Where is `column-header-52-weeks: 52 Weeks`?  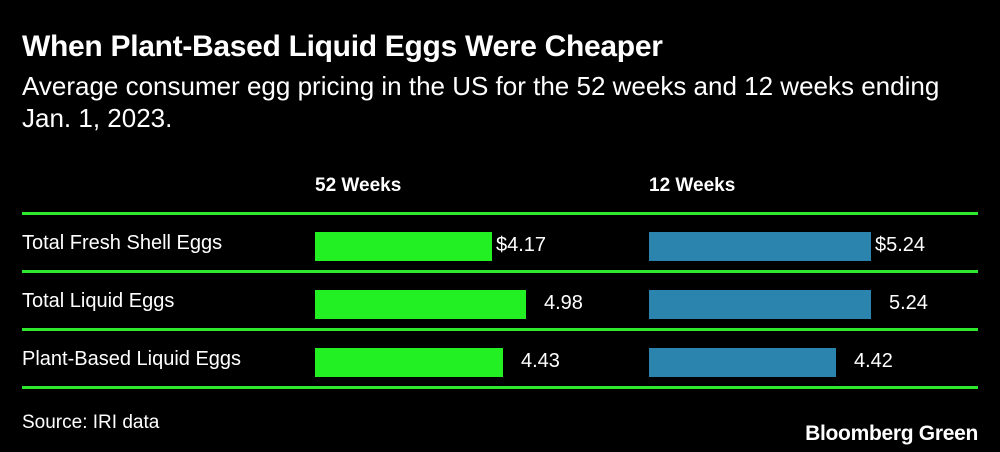
column-header-52-weeks: 52 Weeks is located at coordinates (358, 185).